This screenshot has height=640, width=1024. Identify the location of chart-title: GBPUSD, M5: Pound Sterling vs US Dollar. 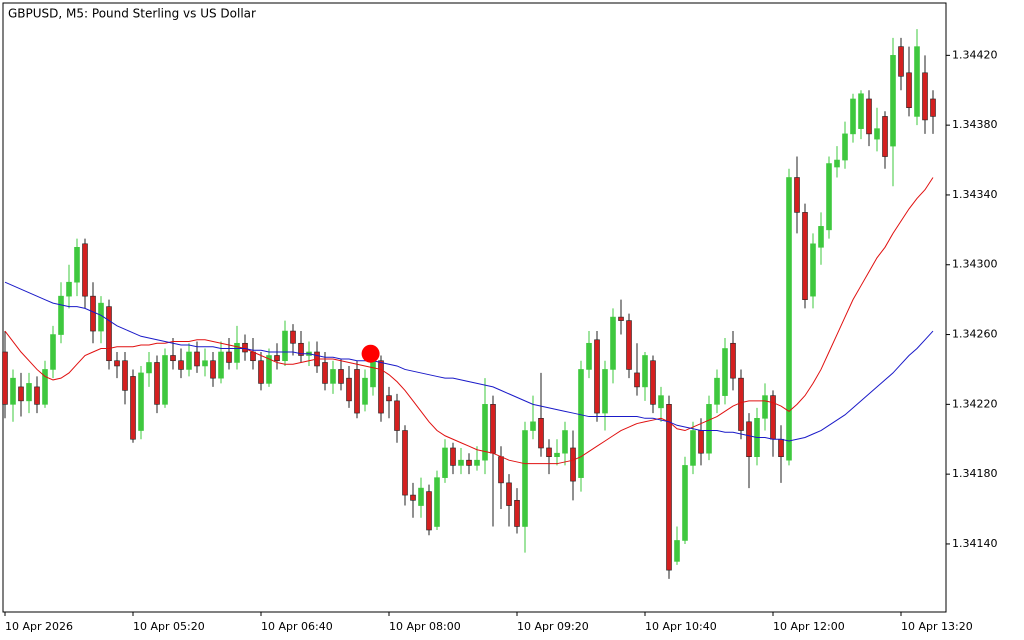
(132, 14).